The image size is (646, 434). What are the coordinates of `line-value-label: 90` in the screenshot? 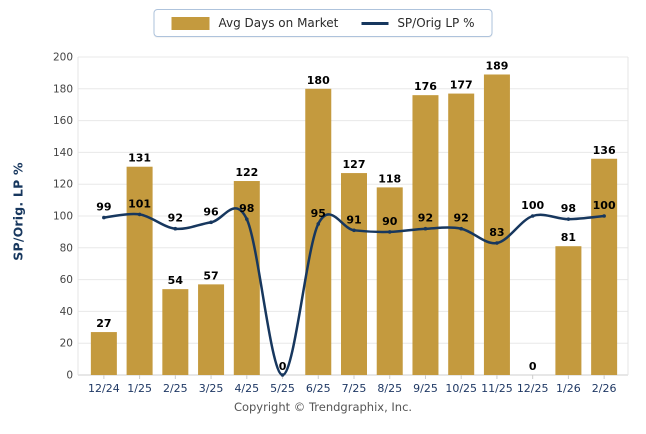 It's located at (390, 221).